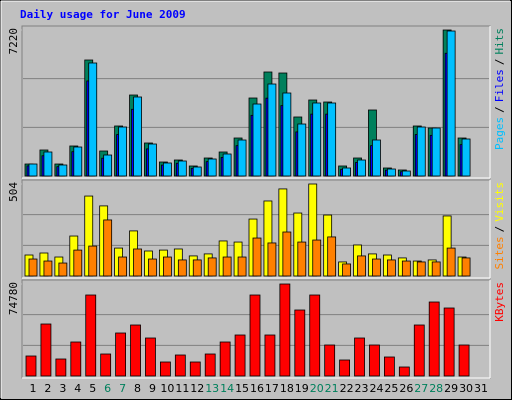  I want to click on x-tick-label: 15, so click(242, 388).